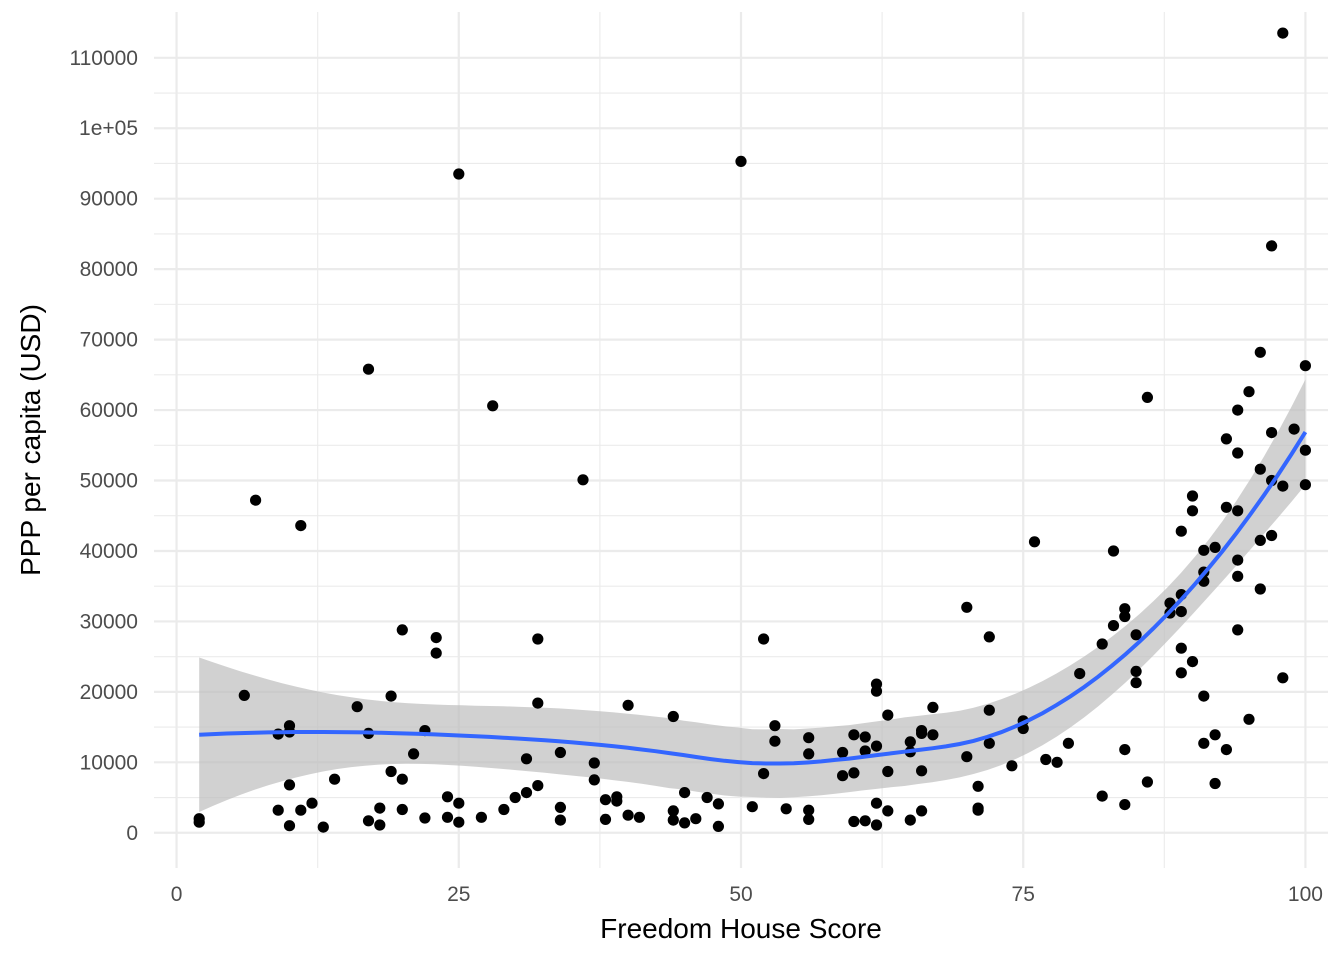 Image resolution: width=1344 pixels, height=960 pixels. What do you see at coordinates (108, 128) in the screenshot?
I see `y-tick-label: 1e+05` at bounding box center [108, 128].